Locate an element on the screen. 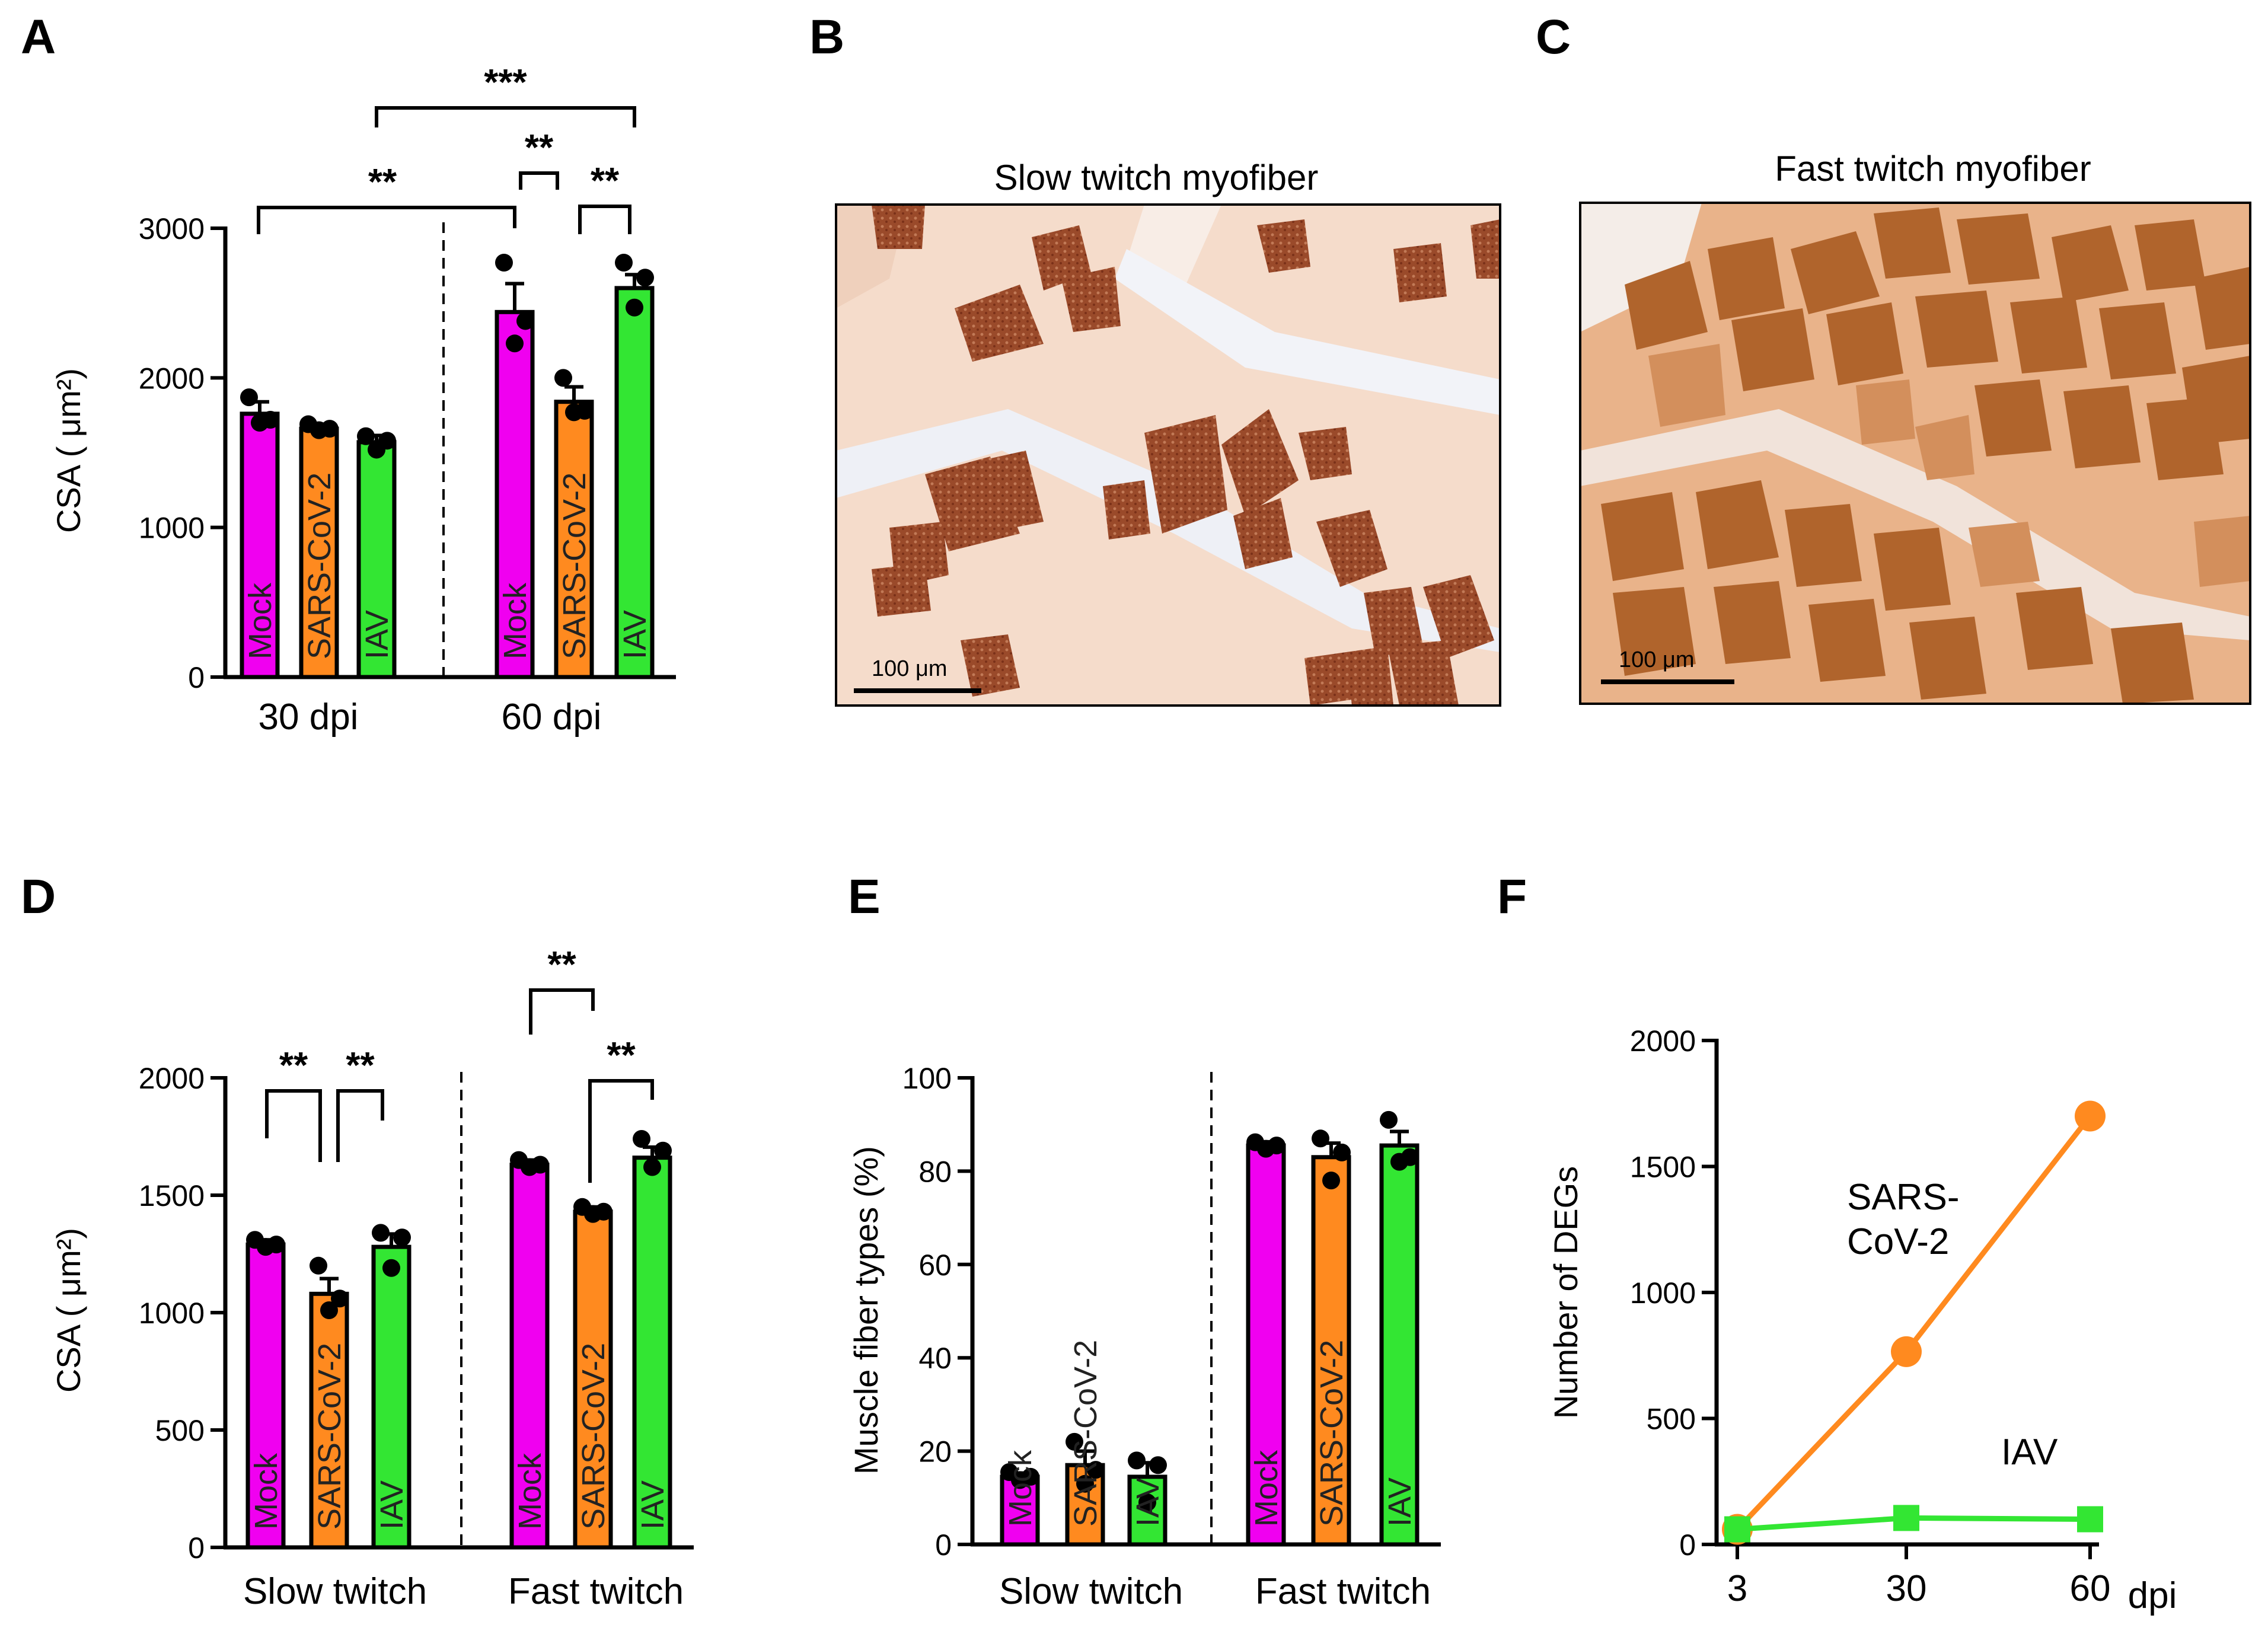 This screenshot has height=1647, width=2268. y-tick-label: 60 is located at coordinates (935, 1265).